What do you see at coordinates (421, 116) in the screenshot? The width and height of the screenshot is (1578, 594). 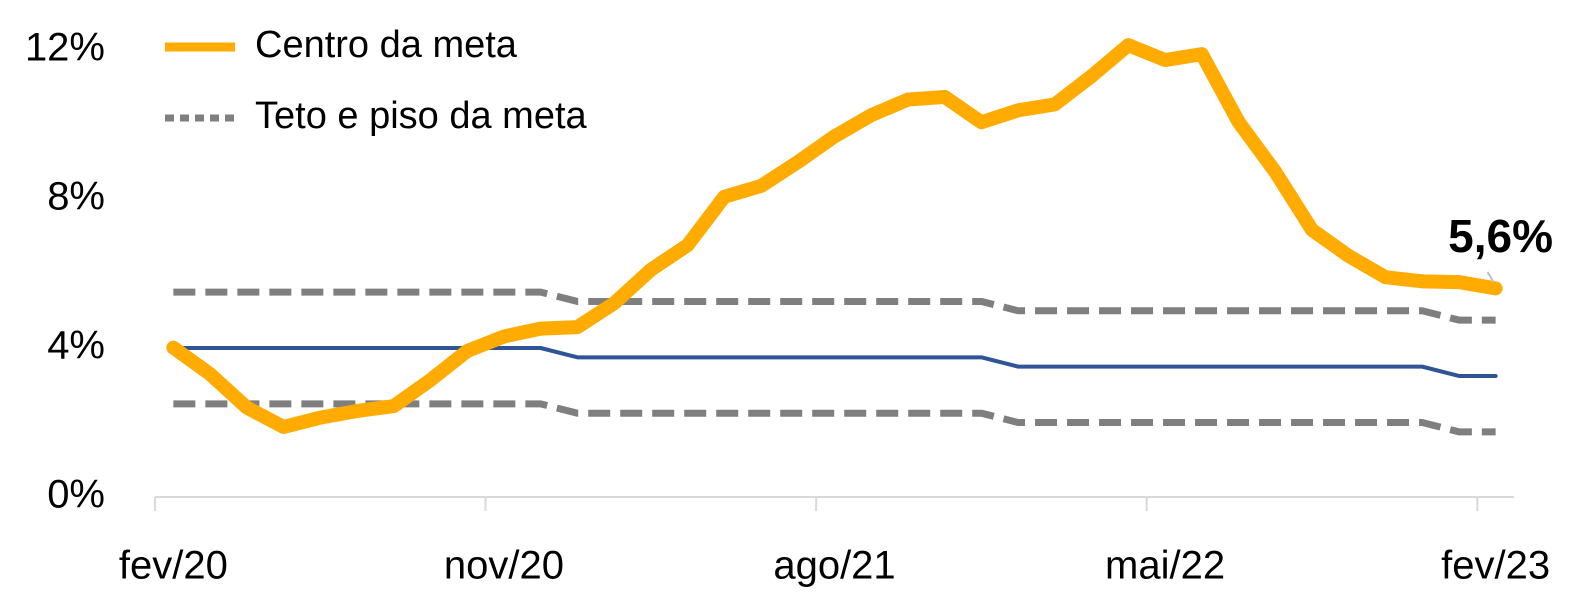 I see `legend-label: Teto e piso da meta` at bounding box center [421, 116].